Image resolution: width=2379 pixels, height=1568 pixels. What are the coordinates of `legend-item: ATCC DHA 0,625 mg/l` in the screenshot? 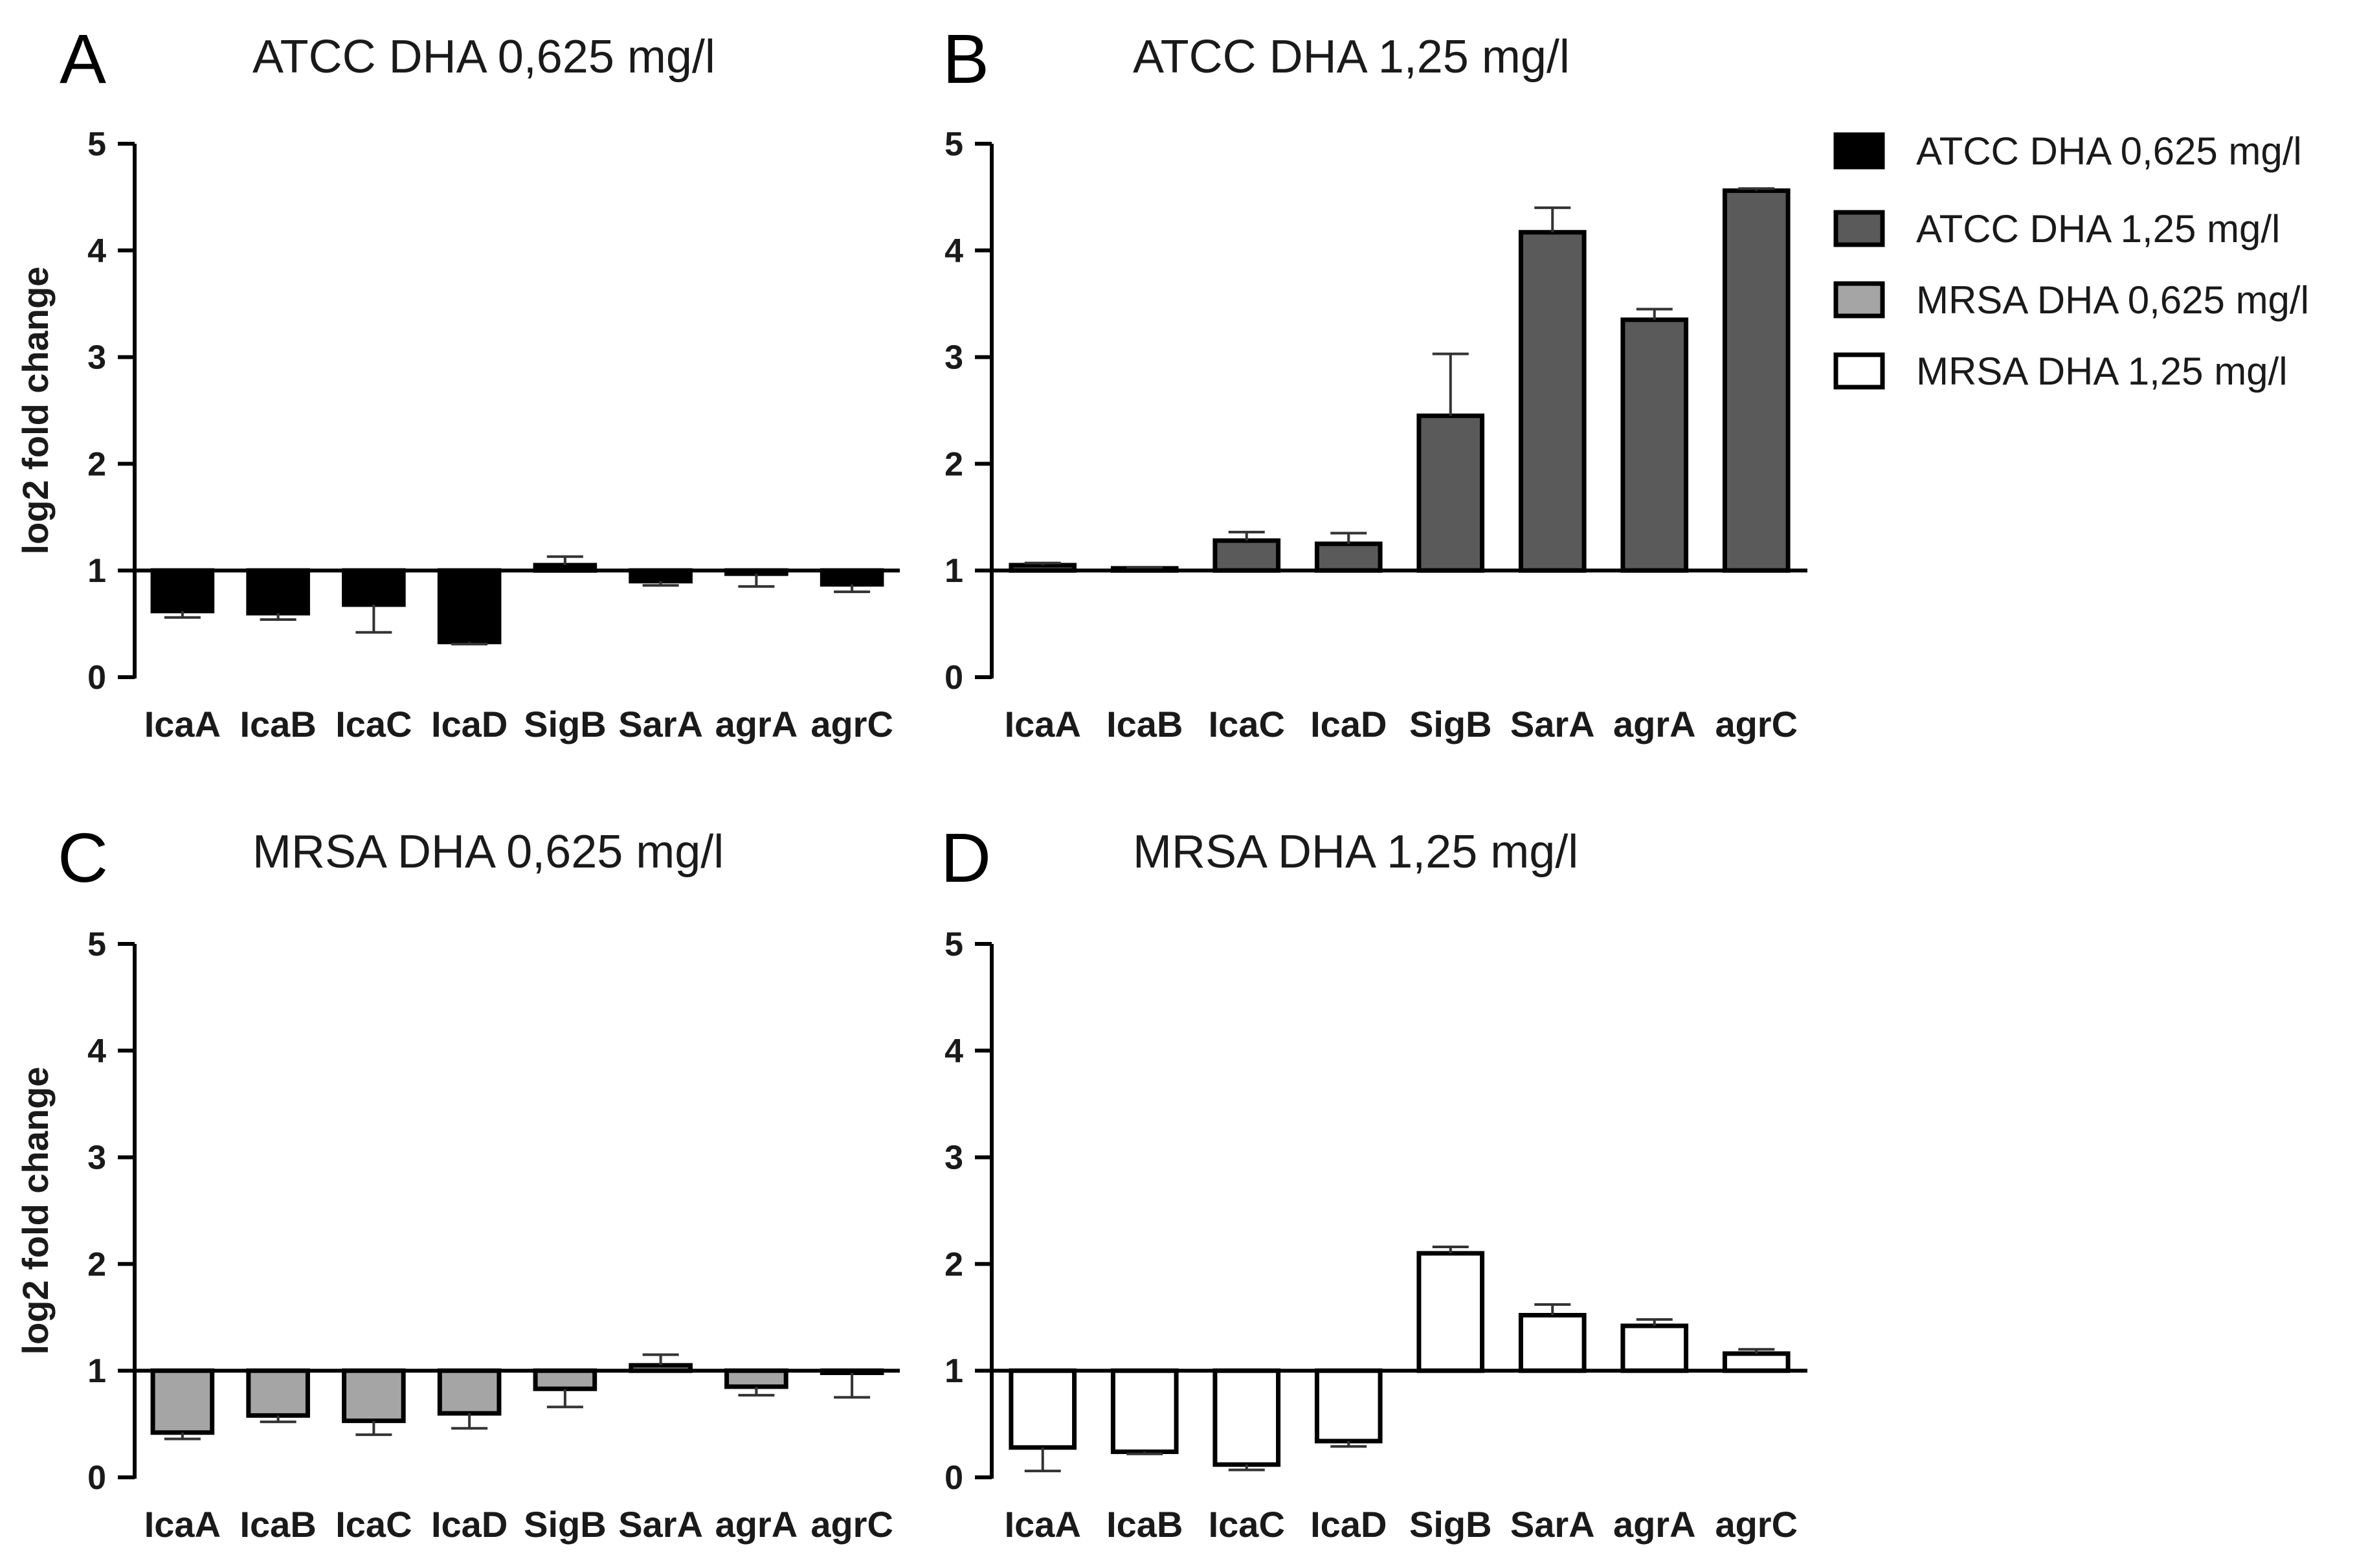 It's located at (2067, 151).